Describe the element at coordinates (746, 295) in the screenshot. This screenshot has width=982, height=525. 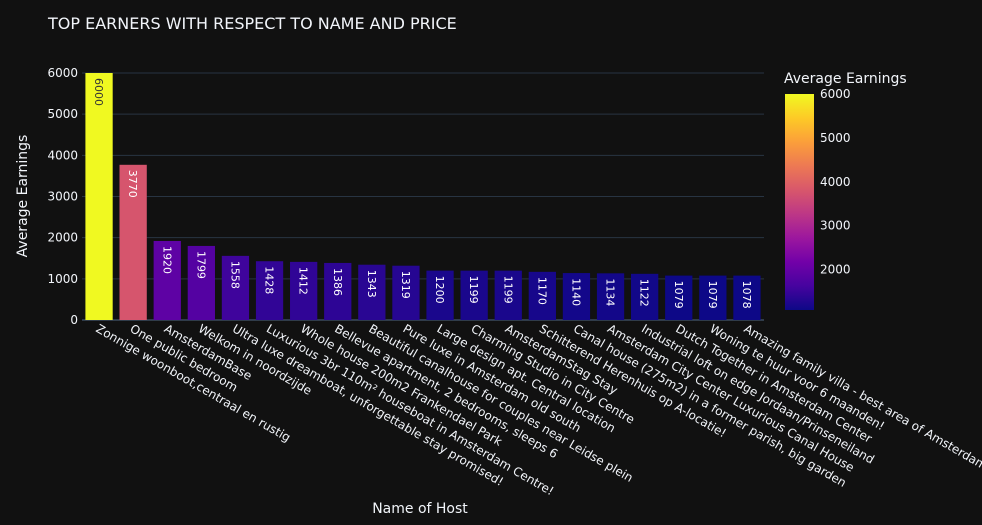
I see `bar-value-label: 1078` at that location.